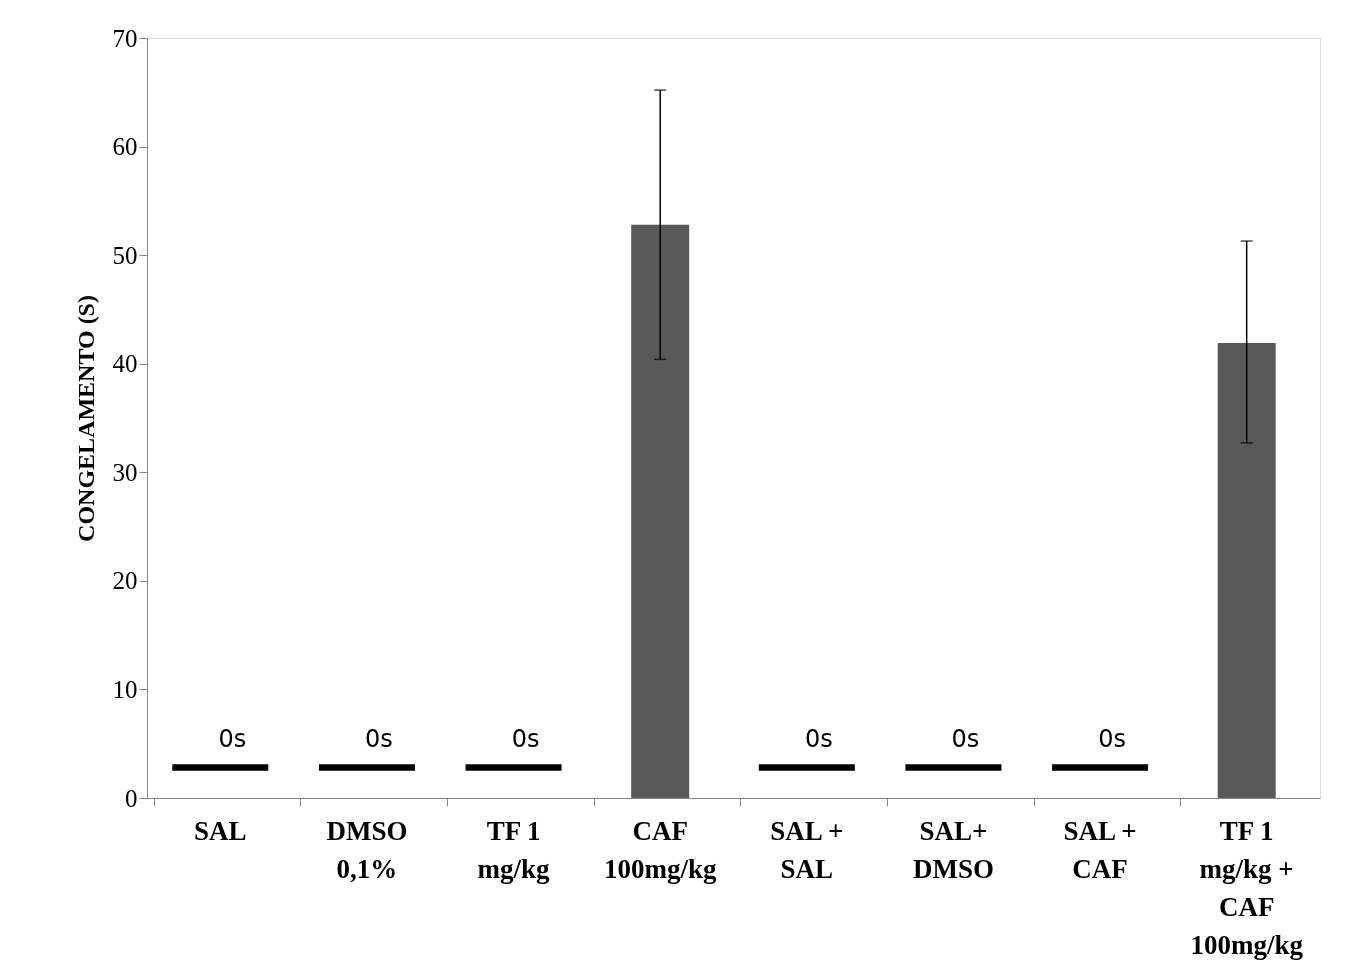 The width and height of the screenshot is (1361, 976). What do you see at coordinates (125, 38) in the screenshot?
I see `y-tick-label: 70` at bounding box center [125, 38].